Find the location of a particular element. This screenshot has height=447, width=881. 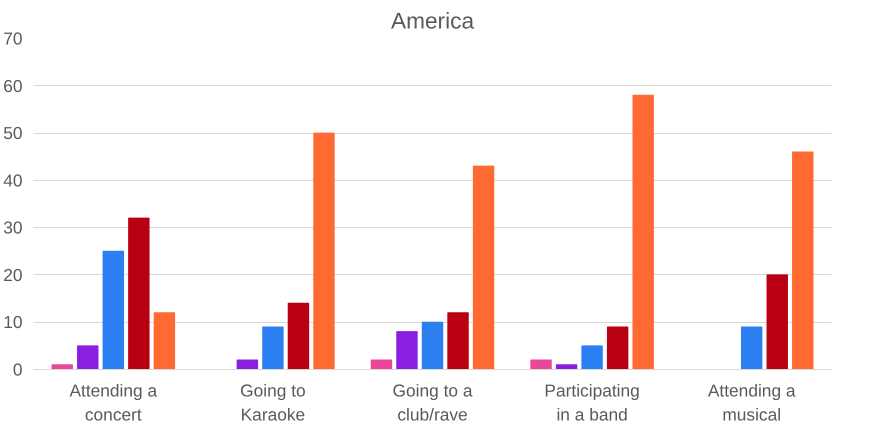

y-tick-label: 60 is located at coordinates (13, 86).